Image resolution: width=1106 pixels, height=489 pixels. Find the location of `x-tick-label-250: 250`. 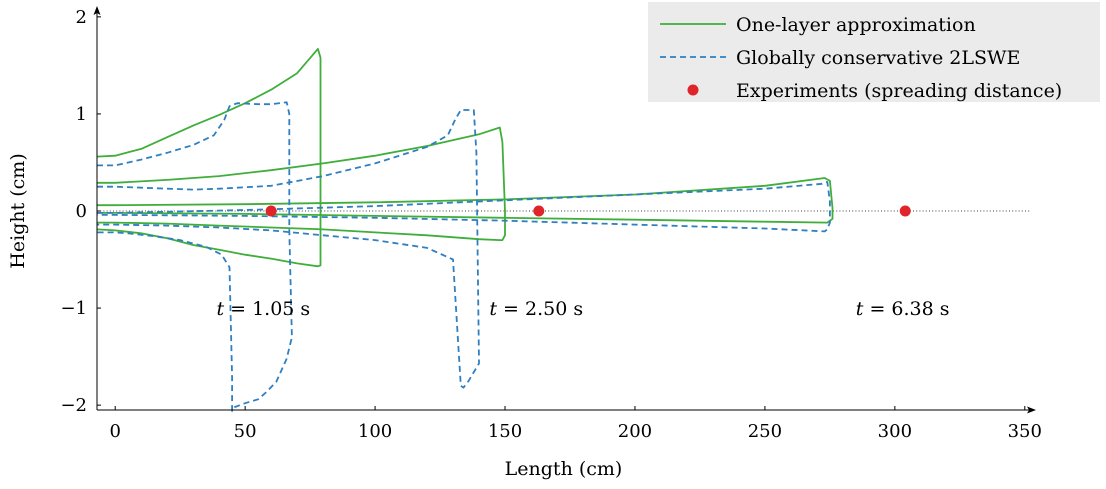

x-tick-label-250: 250 is located at coordinates (765, 431).